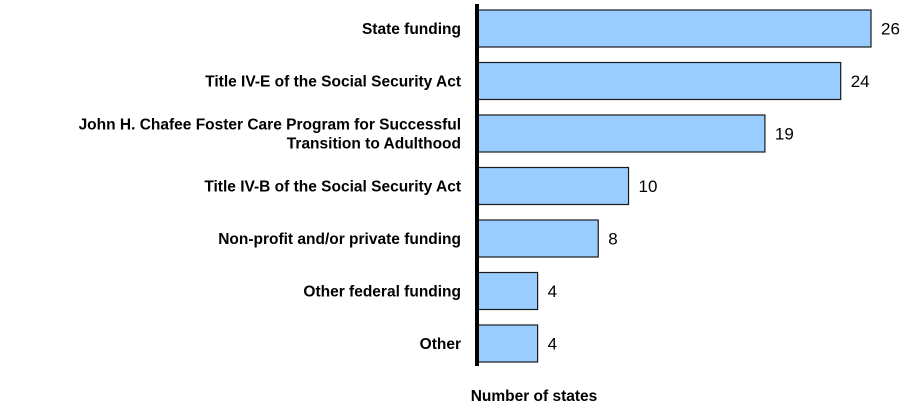 The height and width of the screenshot is (409, 917). What do you see at coordinates (333, 82) in the screenshot?
I see `category-label: Title IV-E of the Social Security Act` at bounding box center [333, 82].